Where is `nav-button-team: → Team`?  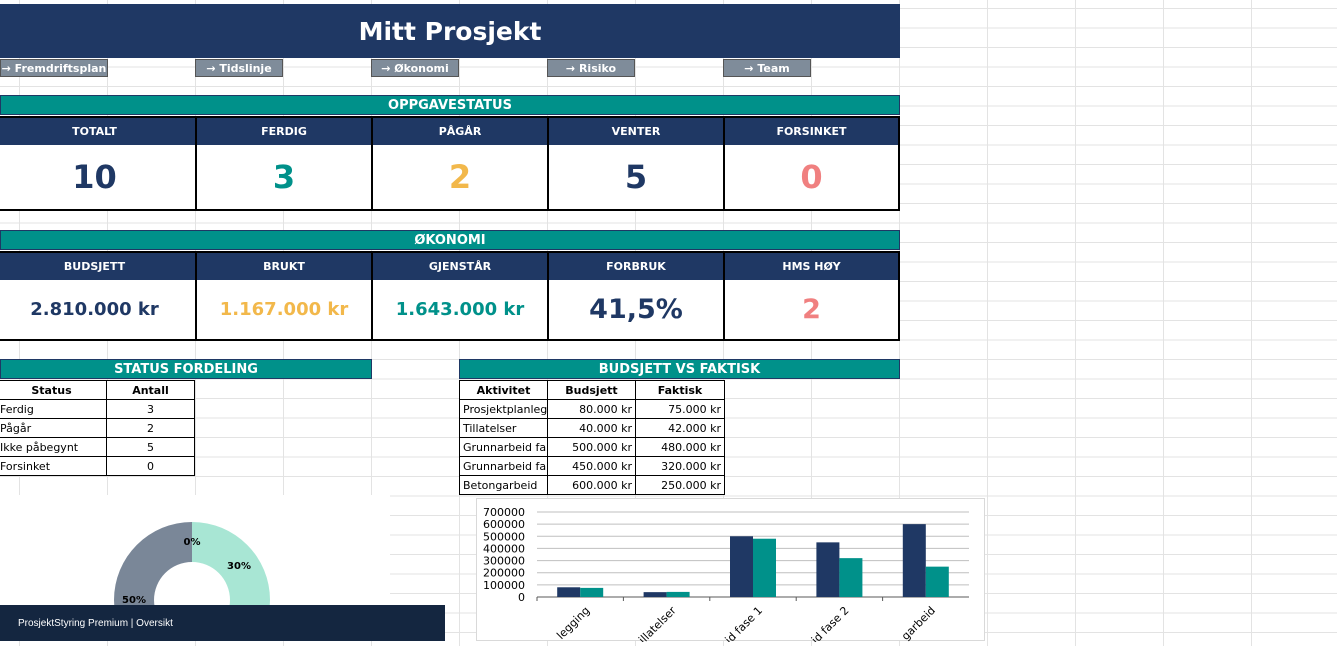 nav-button-team: → Team is located at coordinates (767, 68).